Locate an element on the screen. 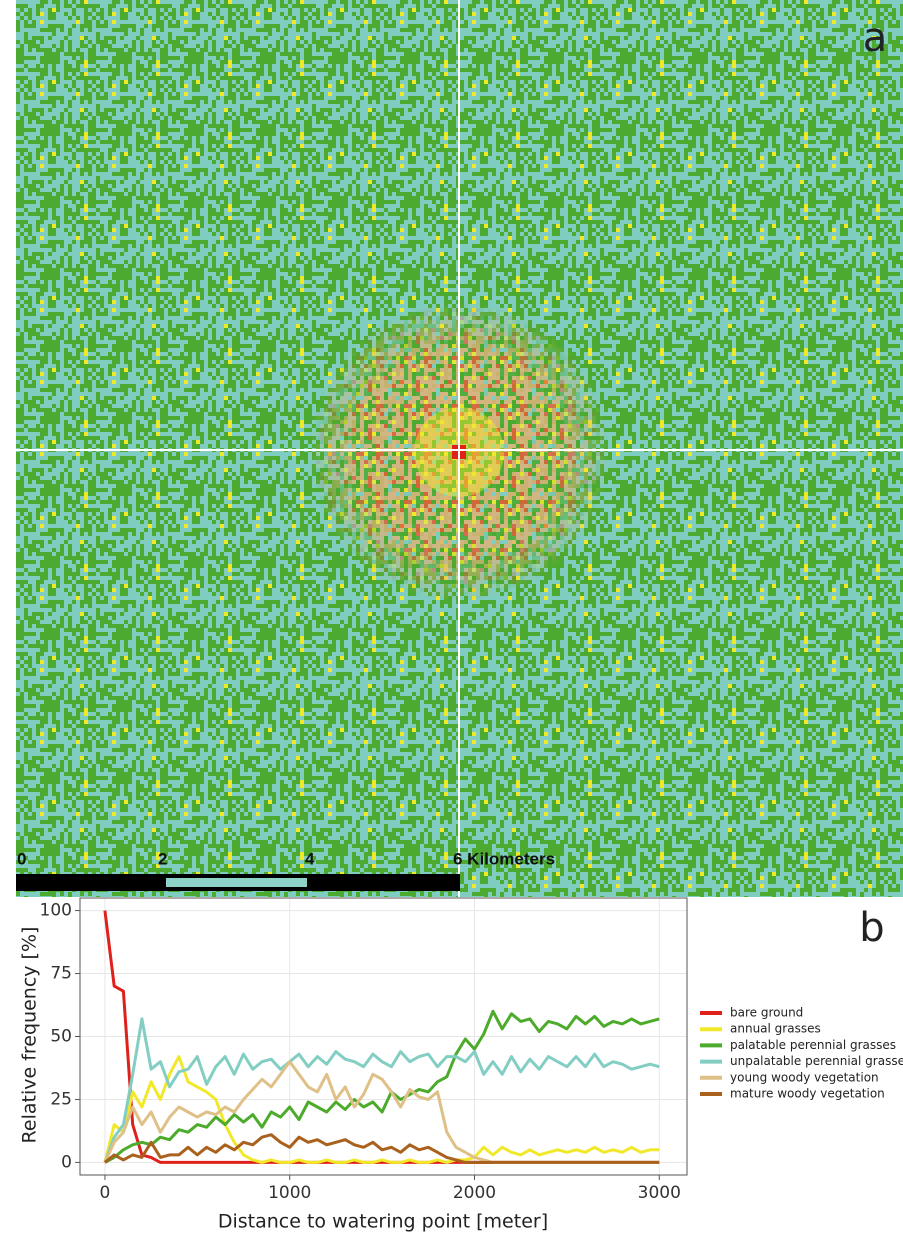 This screenshot has width=903, height=1239. scale-label: 2 is located at coordinates (162, 858).